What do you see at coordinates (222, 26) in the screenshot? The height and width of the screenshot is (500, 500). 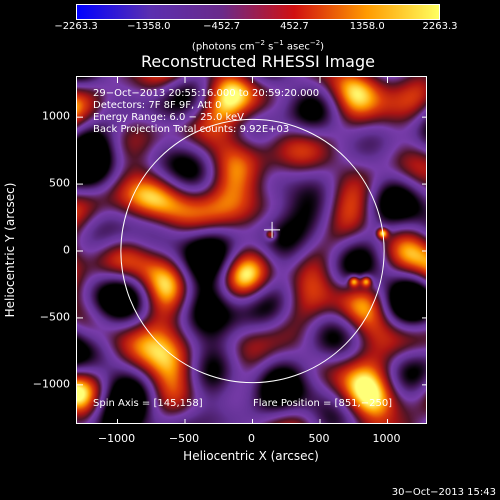 I see `colorbar-tick-label: −452.7` at bounding box center [222, 26].